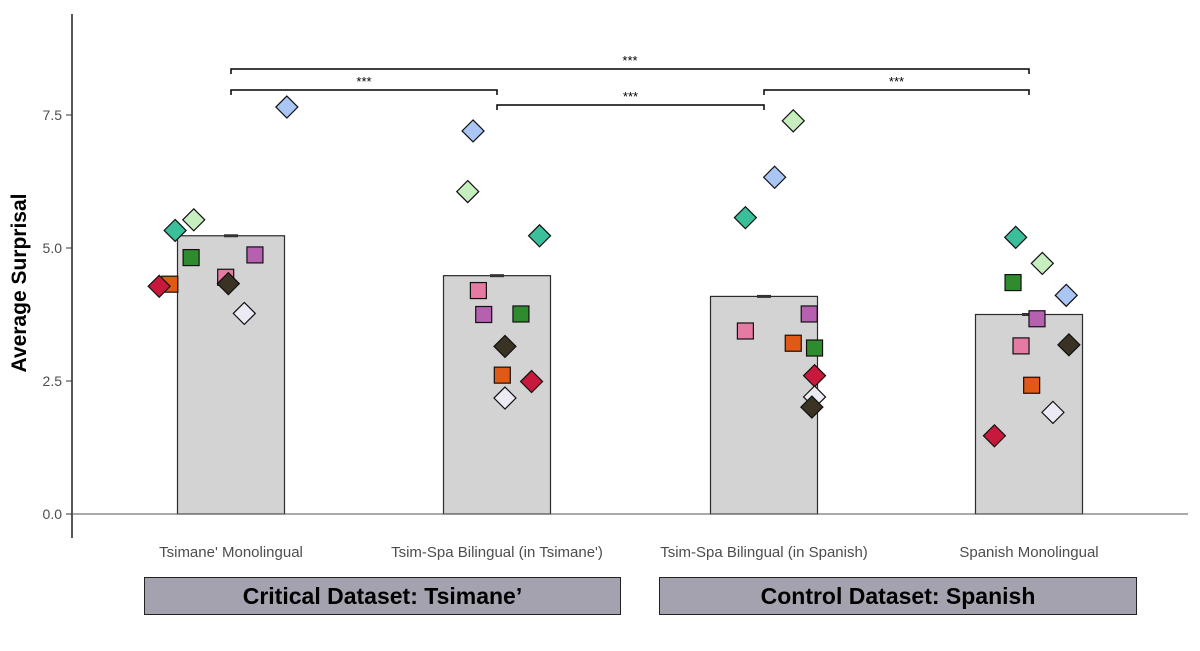 The image size is (1200, 651). What do you see at coordinates (764, 552) in the screenshot?
I see `x-category-label: Tsim-Spa Bilingual (in Spanish)` at bounding box center [764, 552].